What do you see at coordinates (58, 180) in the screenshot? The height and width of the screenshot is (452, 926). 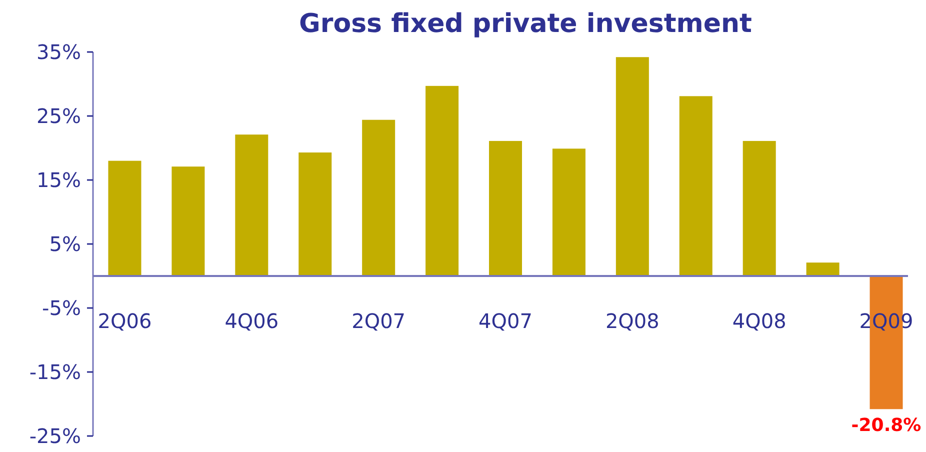 I see `y-tick-label: 15%` at bounding box center [58, 180].